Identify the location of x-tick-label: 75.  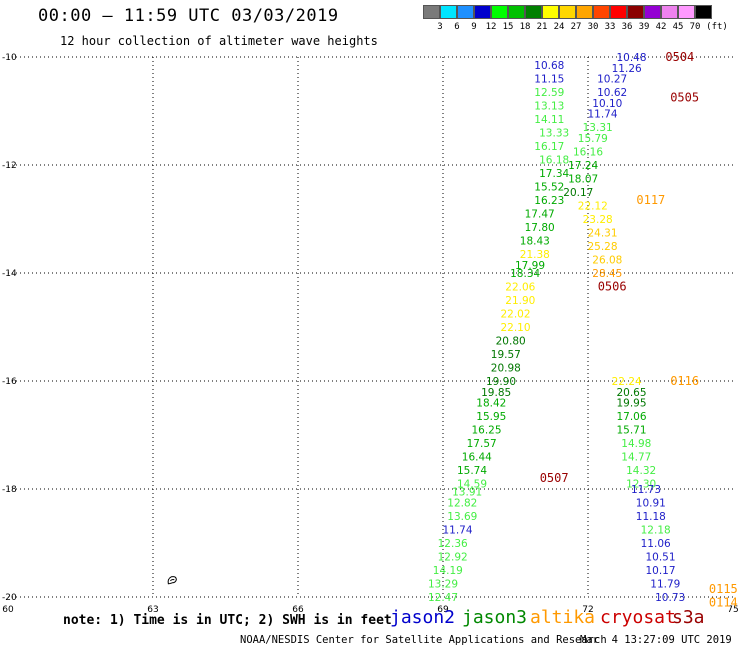
(732, 610).